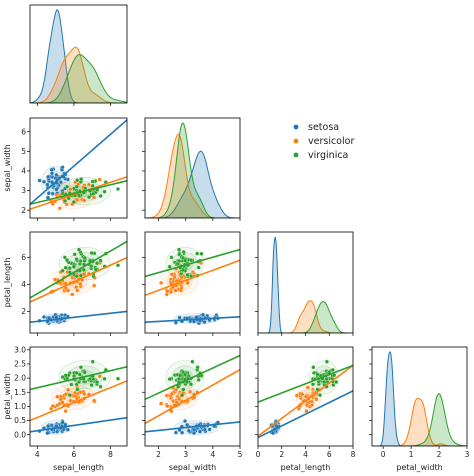  Describe the element at coordinates (240, 454) in the screenshot. I see `x-tick-label: 5` at that location.